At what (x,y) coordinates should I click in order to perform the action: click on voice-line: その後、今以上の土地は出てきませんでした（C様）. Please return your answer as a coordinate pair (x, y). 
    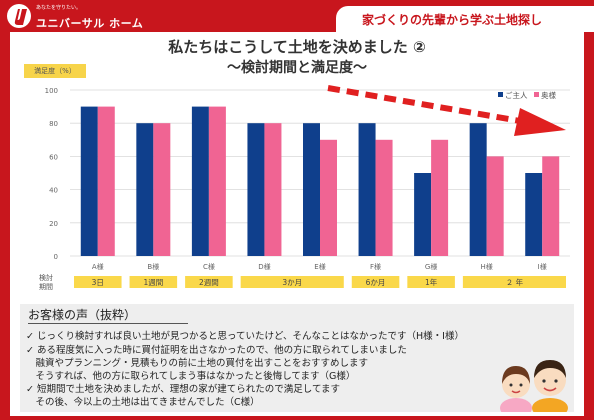
    Looking at the image, I should click on (143, 402).